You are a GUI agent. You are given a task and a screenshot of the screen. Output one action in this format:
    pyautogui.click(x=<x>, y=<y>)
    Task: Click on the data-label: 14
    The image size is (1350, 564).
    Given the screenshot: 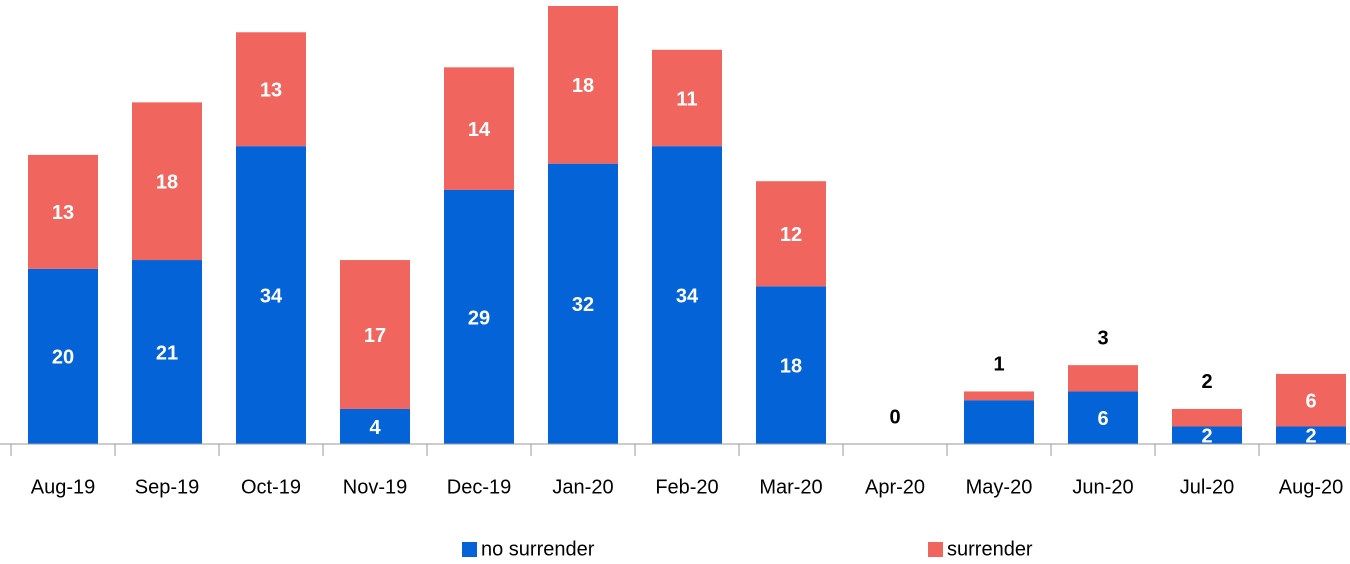 What is the action you would take?
    pyautogui.click(x=479, y=130)
    